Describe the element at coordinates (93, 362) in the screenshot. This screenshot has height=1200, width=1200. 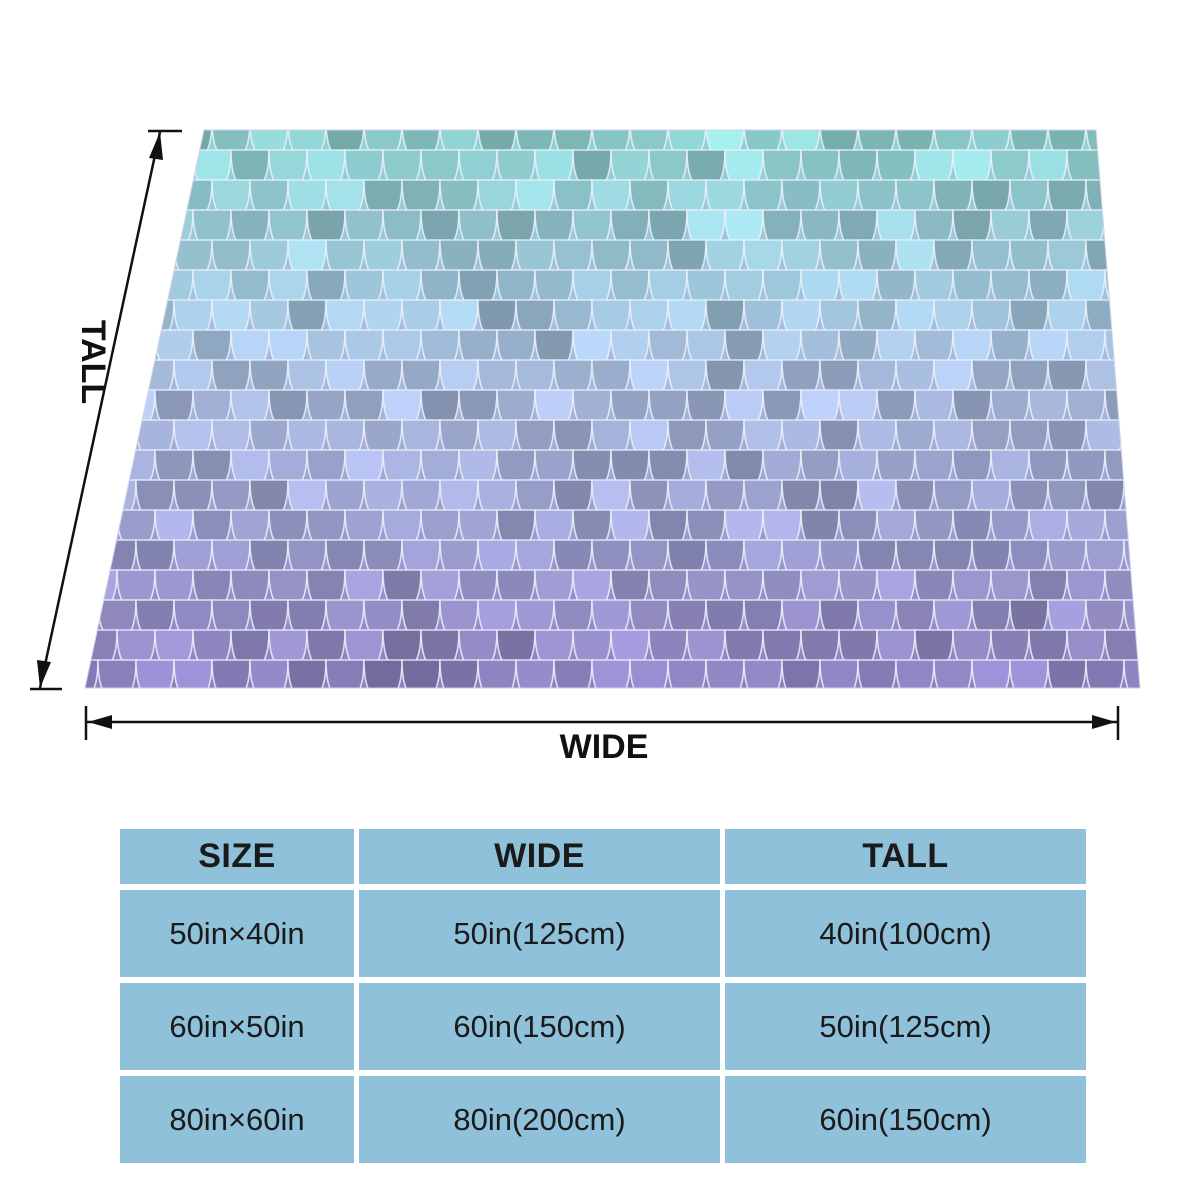
I see `tall-label: TALL` at that location.